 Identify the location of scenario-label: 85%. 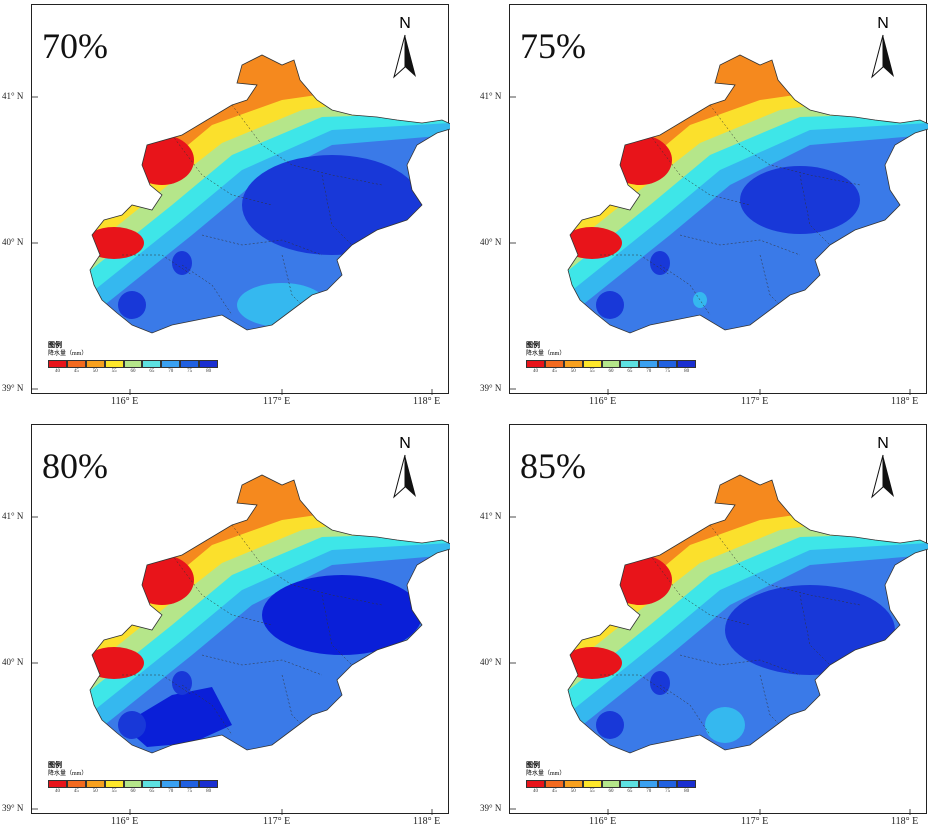
(553, 466).